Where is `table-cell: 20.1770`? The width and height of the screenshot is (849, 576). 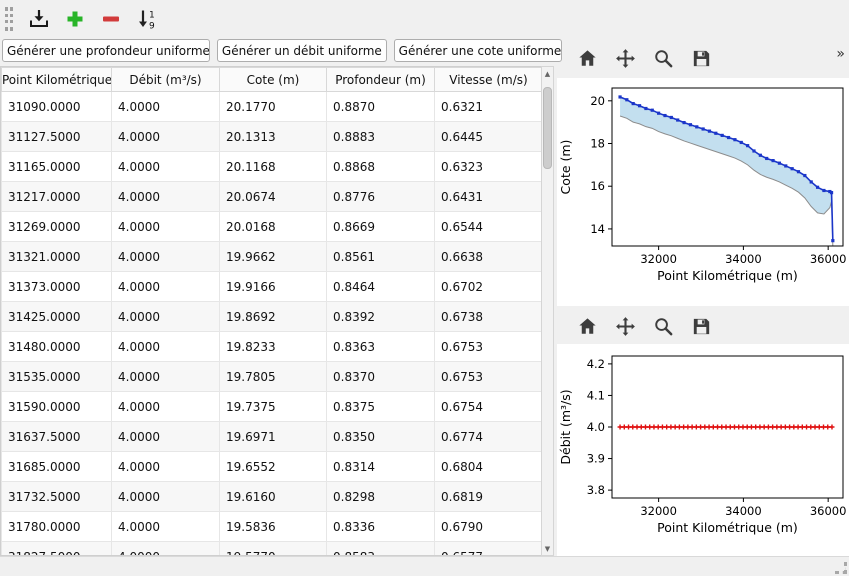 table-cell: 20.1770 is located at coordinates (273, 106).